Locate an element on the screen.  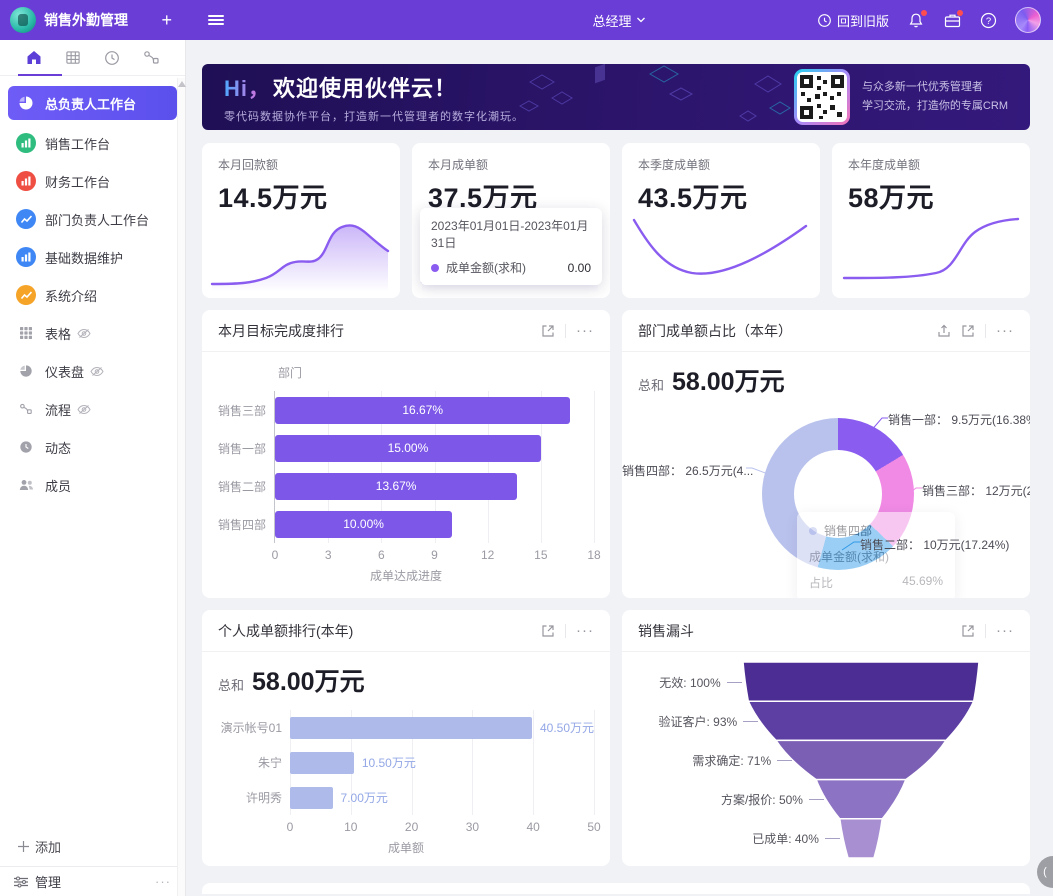
funnel-stage-label: 无效: 100% is located at coordinates (700, 682).